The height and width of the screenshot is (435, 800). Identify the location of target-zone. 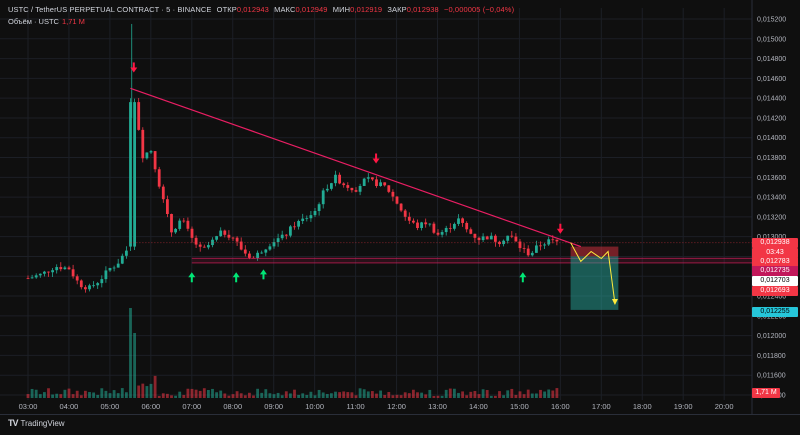
(594, 283).